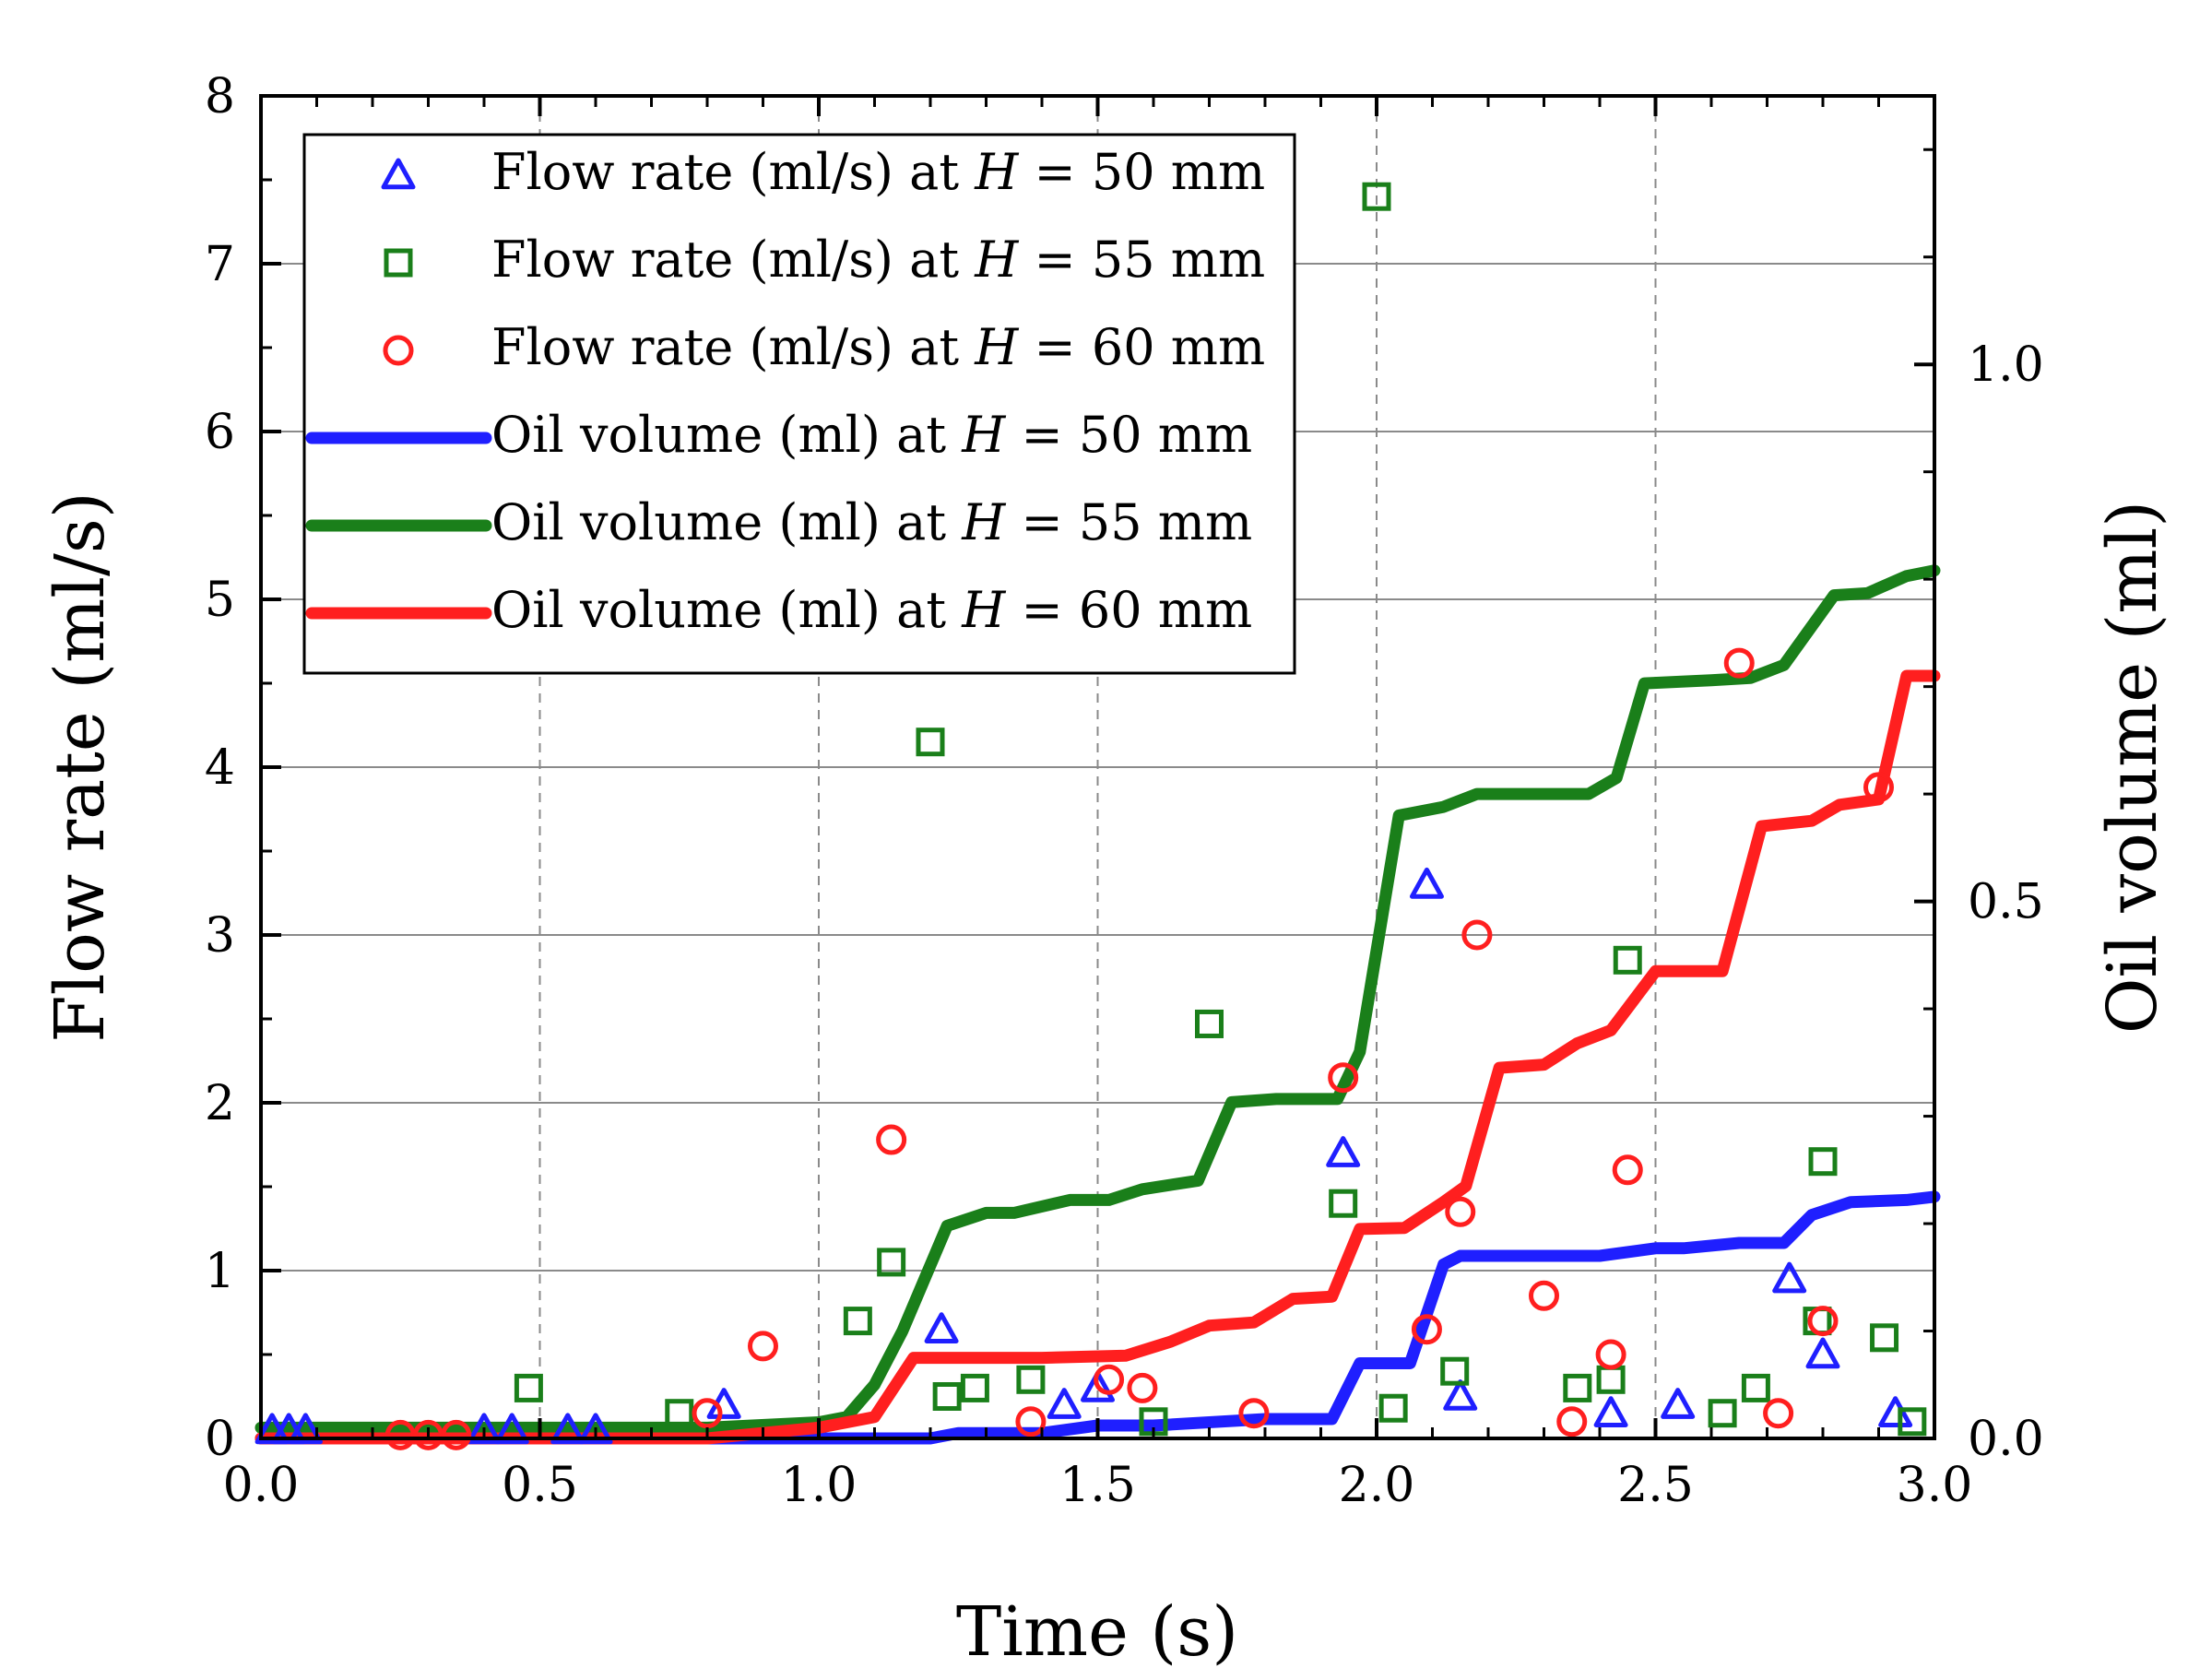 The width and height of the screenshot is (2188, 1680). I want to click on y-left-tick-label: 5, so click(220, 600).